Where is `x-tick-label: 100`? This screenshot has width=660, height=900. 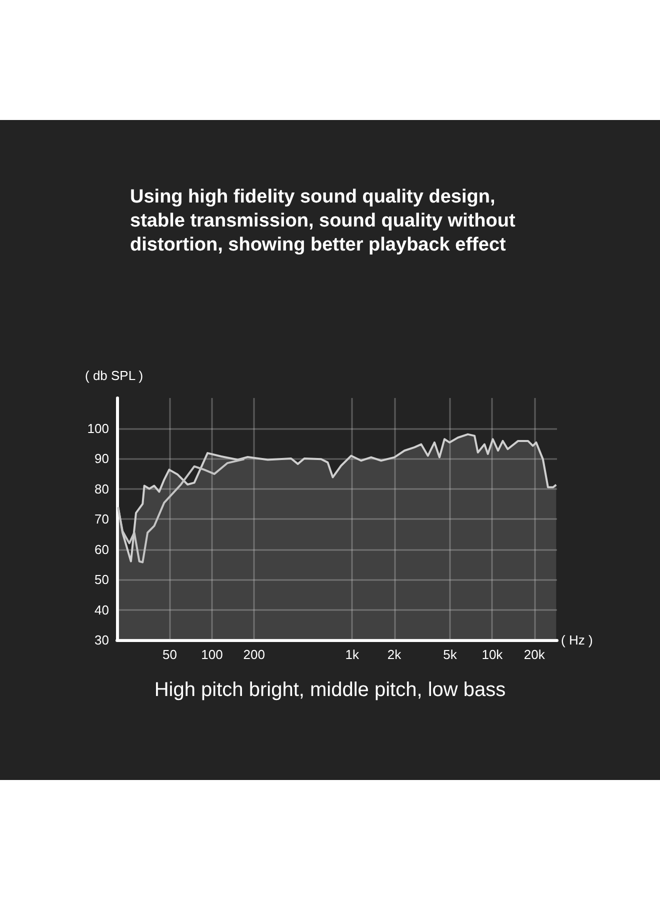 x-tick-label: 100 is located at coordinates (212, 654).